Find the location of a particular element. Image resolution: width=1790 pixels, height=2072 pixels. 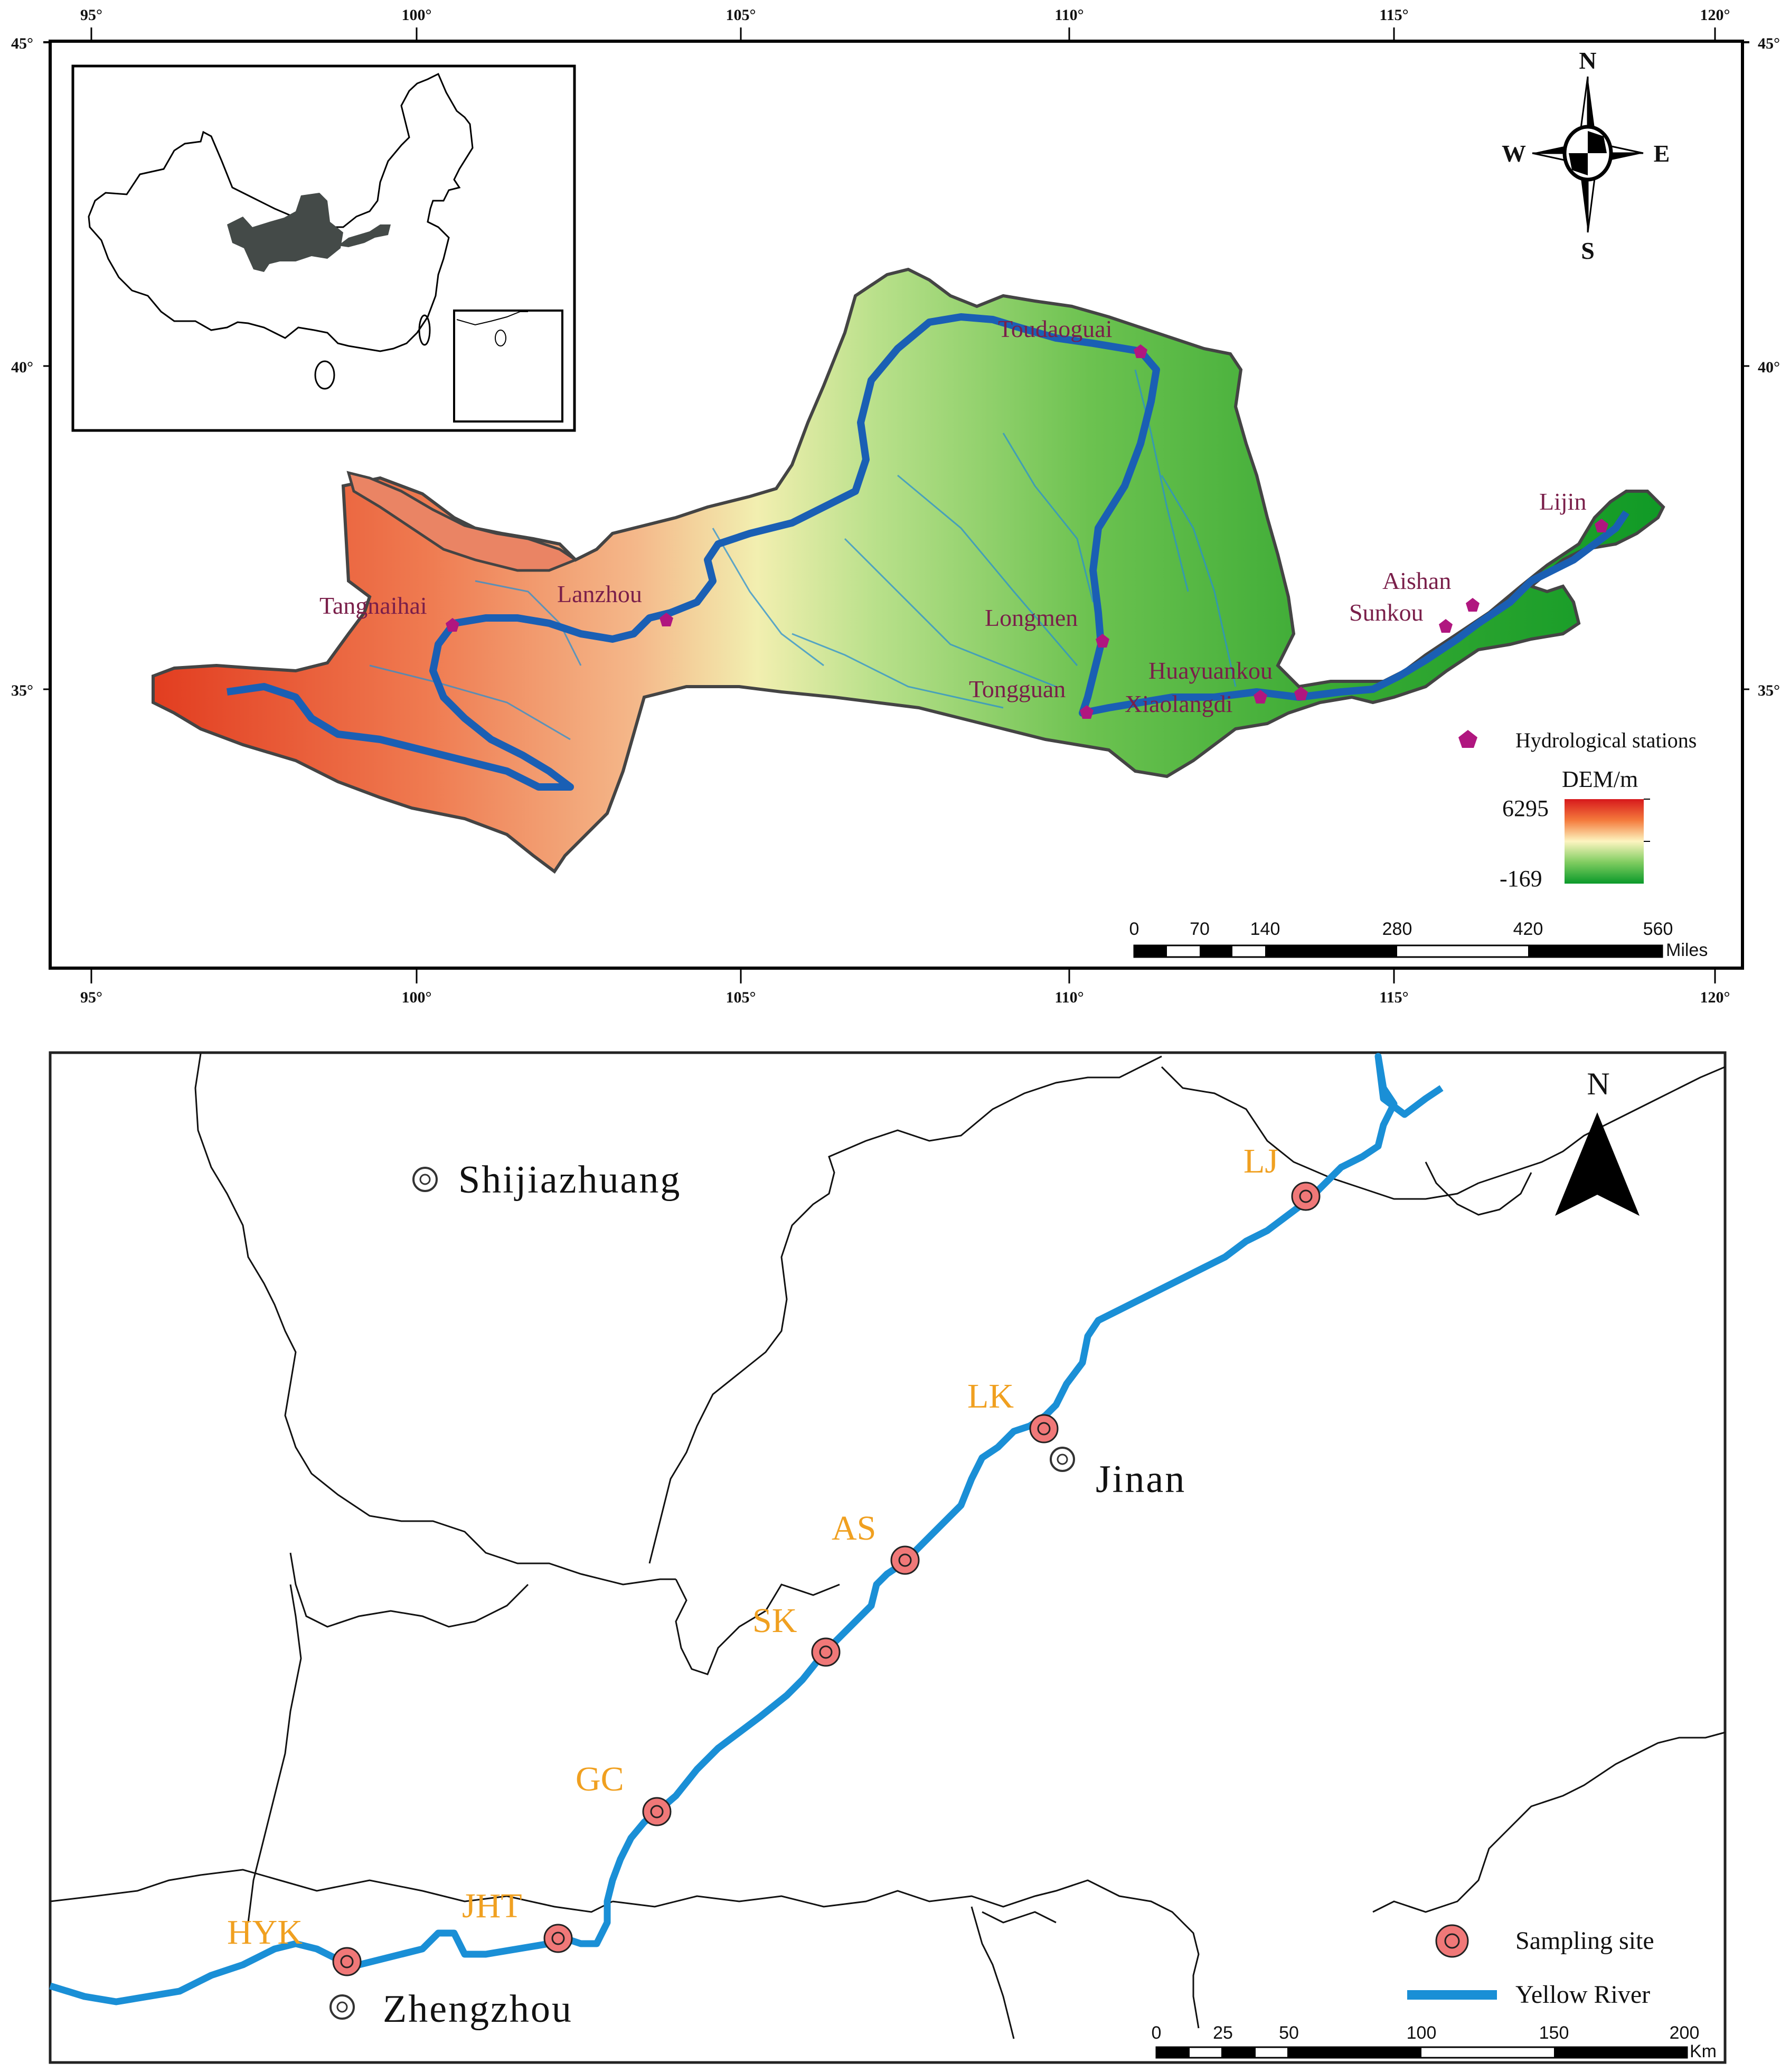

tributaries is located at coordinates (803, 555).